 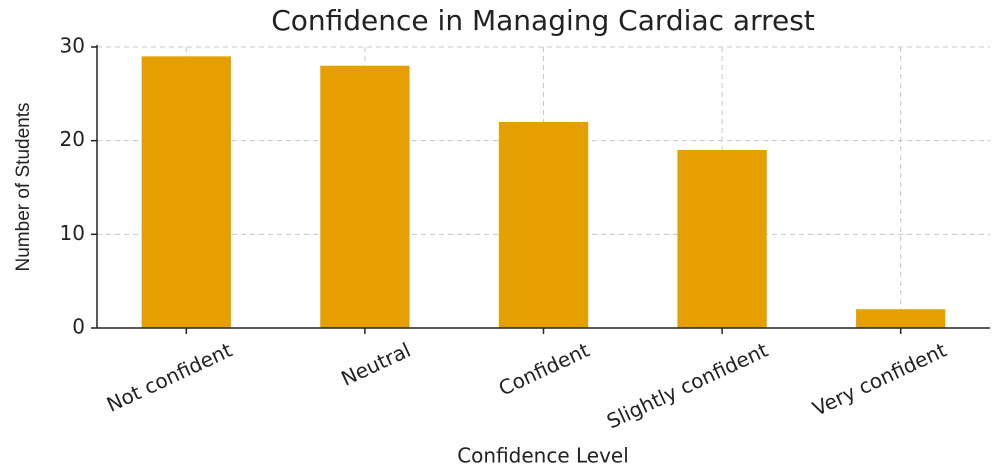 What do you see at coordinates (544, 369) in the screenshot?
I see `x-tick-label: Confident` at bounding box center [544, 369].